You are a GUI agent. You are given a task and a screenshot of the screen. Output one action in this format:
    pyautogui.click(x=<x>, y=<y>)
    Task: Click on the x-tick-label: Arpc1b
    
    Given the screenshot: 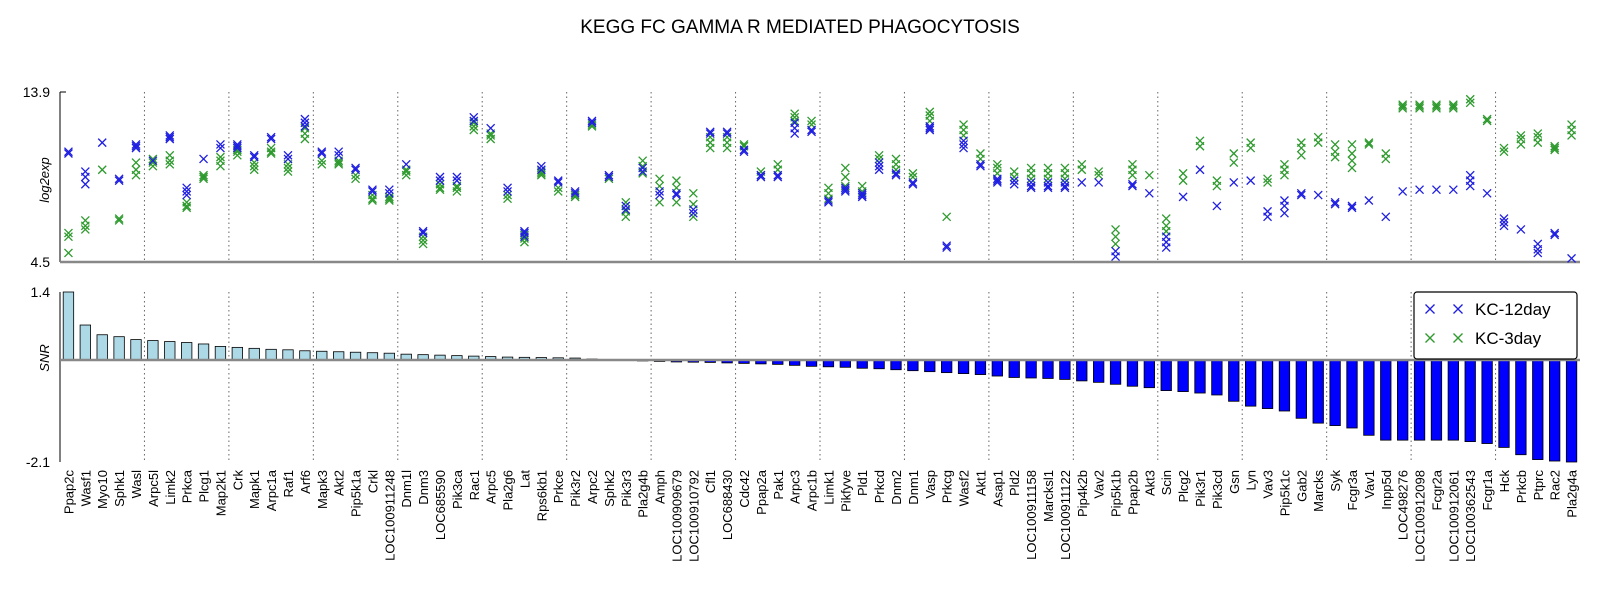 What is the action you would take?
    pyautogui.click(x=812, y=490)
    